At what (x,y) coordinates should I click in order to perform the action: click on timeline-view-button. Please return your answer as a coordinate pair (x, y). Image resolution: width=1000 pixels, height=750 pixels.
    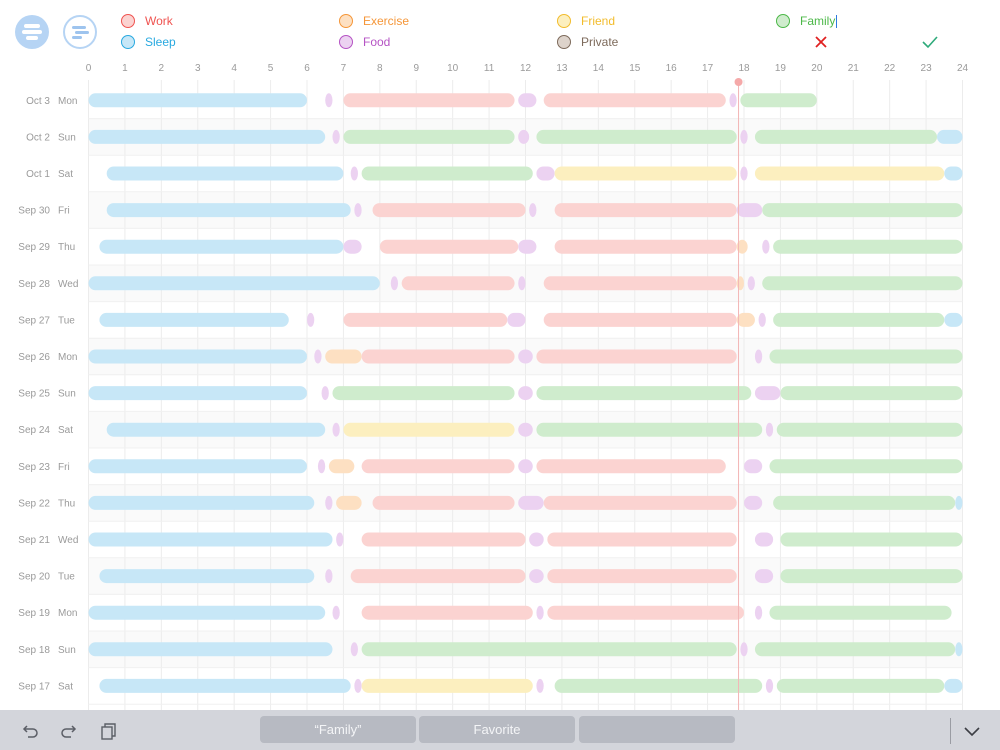
    Looking at the image, I should click on (80, 32).